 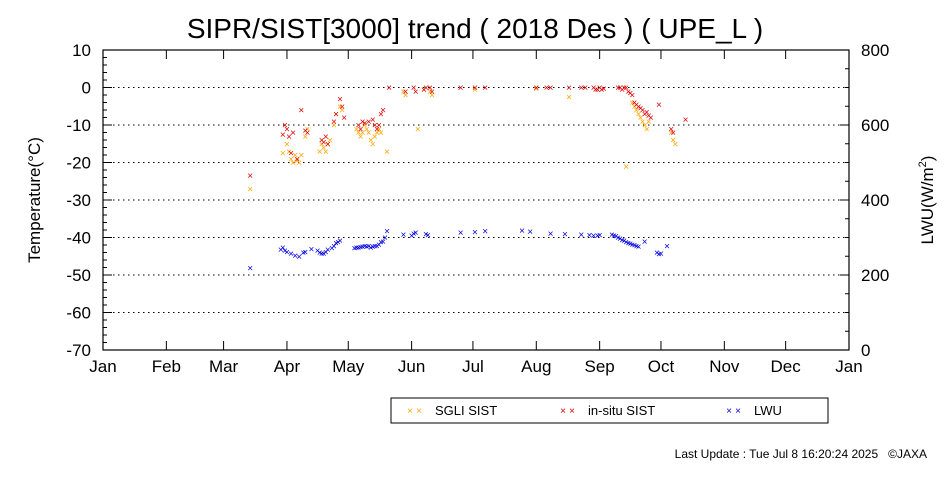 What do you see at coordinates (600, 366) in the screenshot?
I see `x-tick-label: Sep` at bounding box center [600, 366].